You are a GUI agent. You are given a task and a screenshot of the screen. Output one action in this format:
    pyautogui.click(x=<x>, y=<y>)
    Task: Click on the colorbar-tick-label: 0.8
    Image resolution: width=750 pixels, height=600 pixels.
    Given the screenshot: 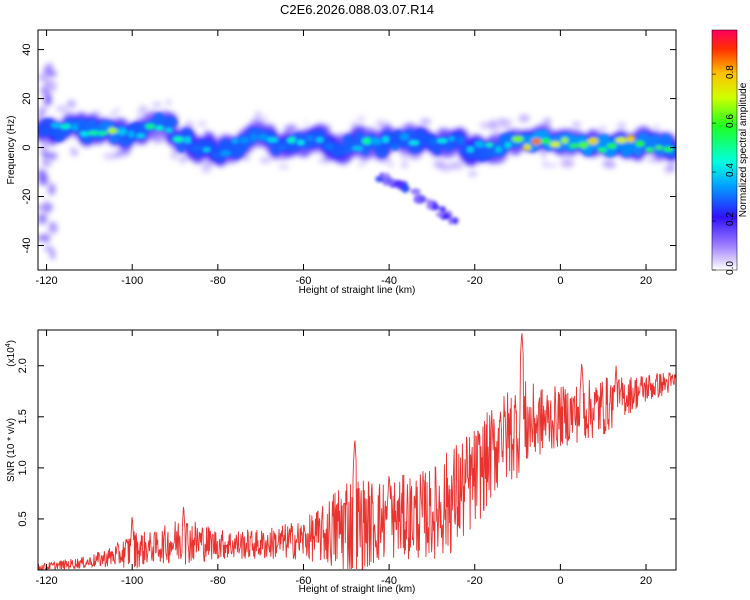 What is the action you would take?
    pyautogui.click(x=730, y=72)
    